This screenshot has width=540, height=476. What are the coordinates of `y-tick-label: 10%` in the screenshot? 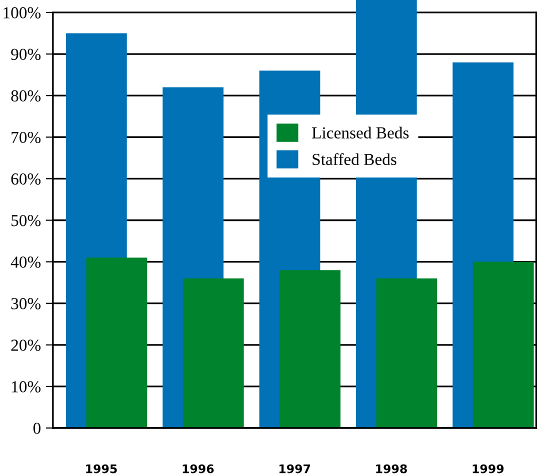 It's located at (26, 386).